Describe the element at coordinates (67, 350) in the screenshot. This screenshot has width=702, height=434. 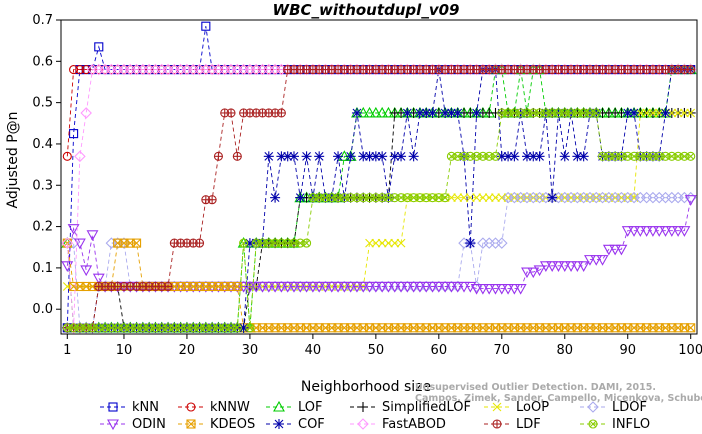
I see `x-tick-label: 1` at that location.